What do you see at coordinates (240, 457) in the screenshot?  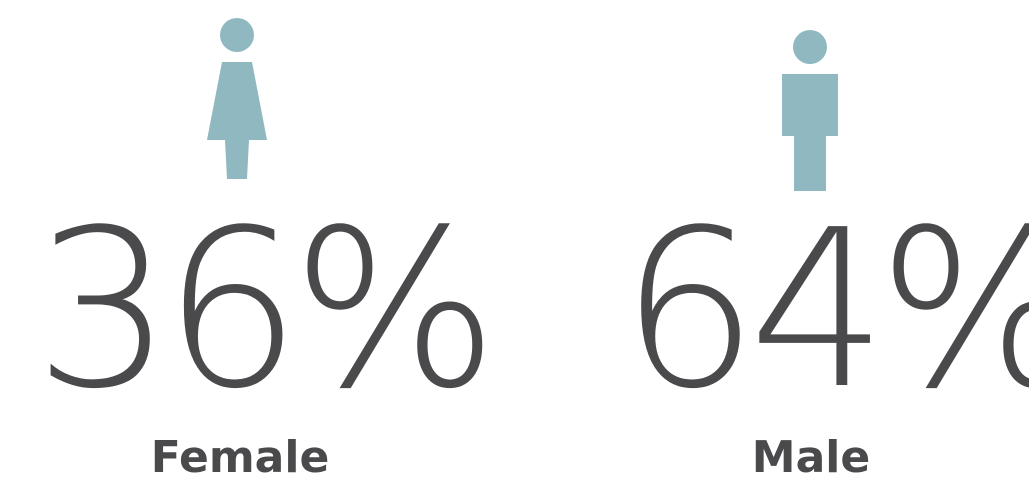 I see `female-category-label: Female` at bounding box center [240, 457].